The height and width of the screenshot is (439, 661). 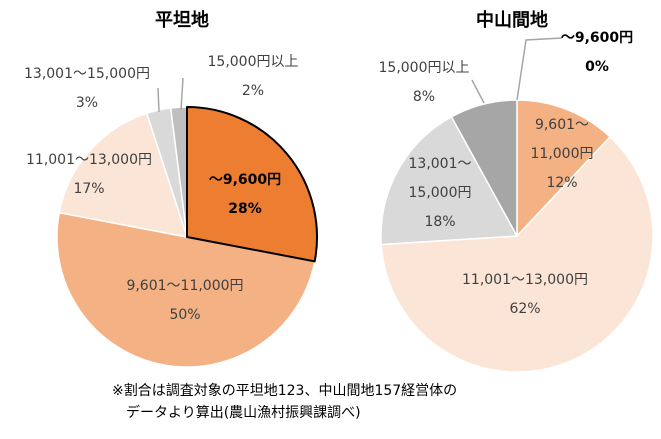 I want to click on slice-percent: 62%, so click(x=525, y=309).